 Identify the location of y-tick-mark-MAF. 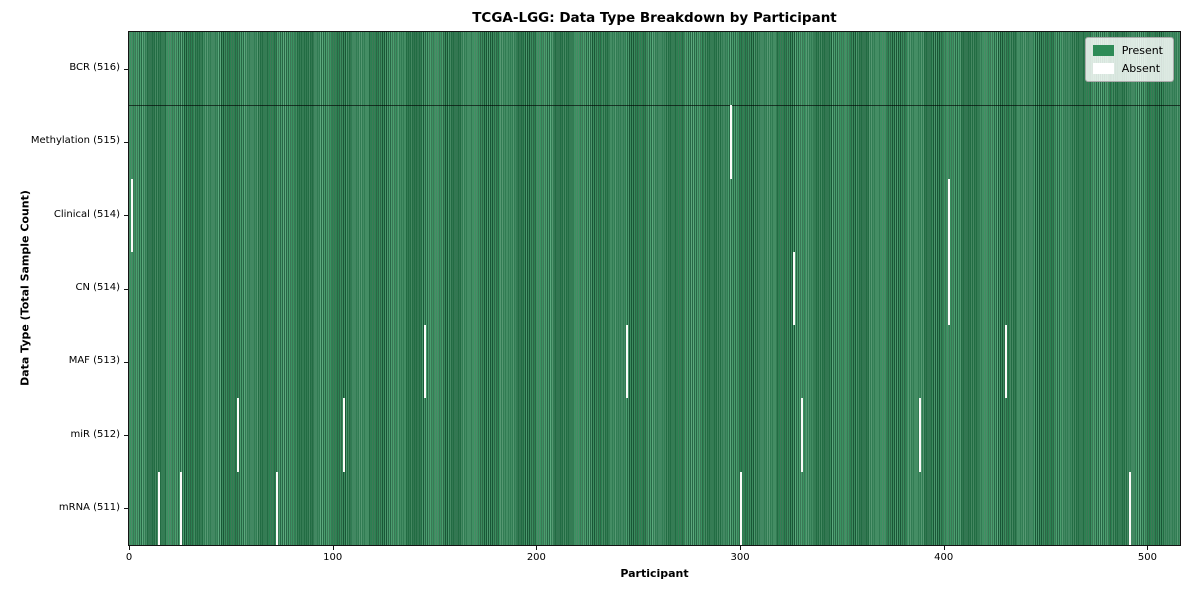
(126, 362).